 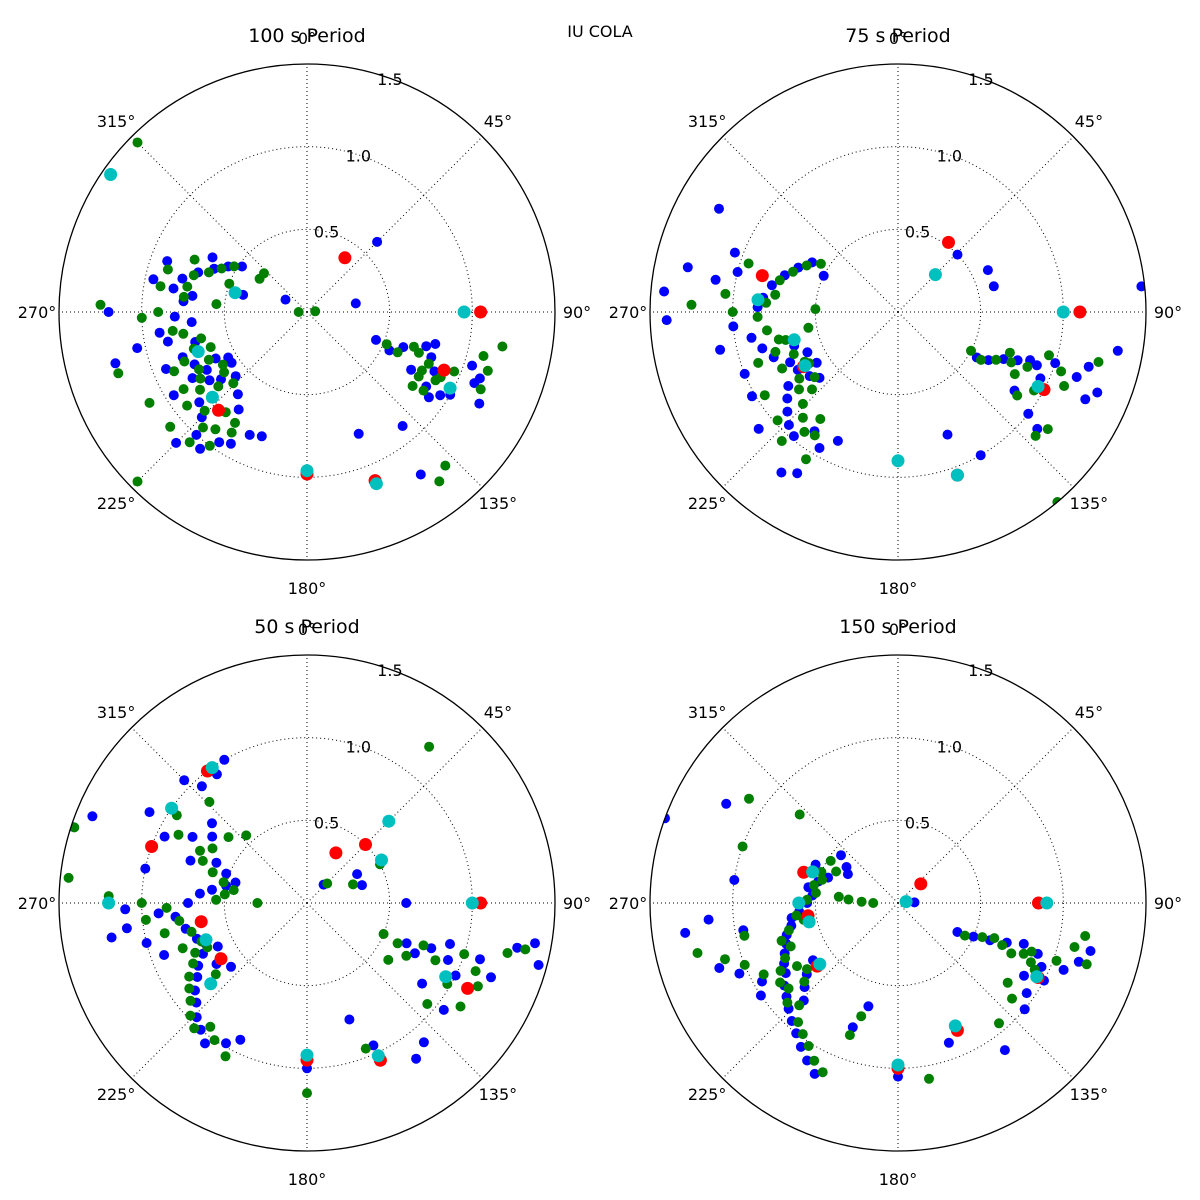 What do you see at coordinates (707, 121) in the screenshot?
I see `angle-tick-label: 315°` at bounding box center [707, 121].